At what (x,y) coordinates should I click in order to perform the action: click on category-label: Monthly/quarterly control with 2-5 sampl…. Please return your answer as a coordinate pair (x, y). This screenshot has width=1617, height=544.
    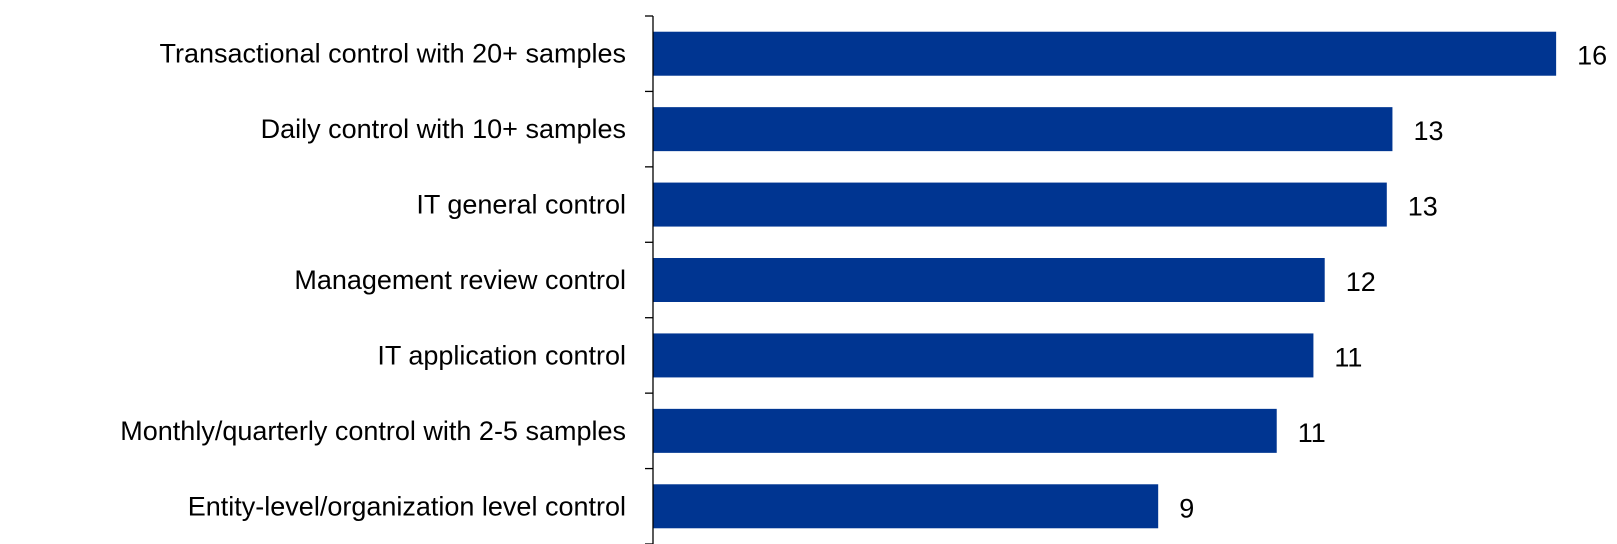
    Looking at the image, I should click on (373, 431).